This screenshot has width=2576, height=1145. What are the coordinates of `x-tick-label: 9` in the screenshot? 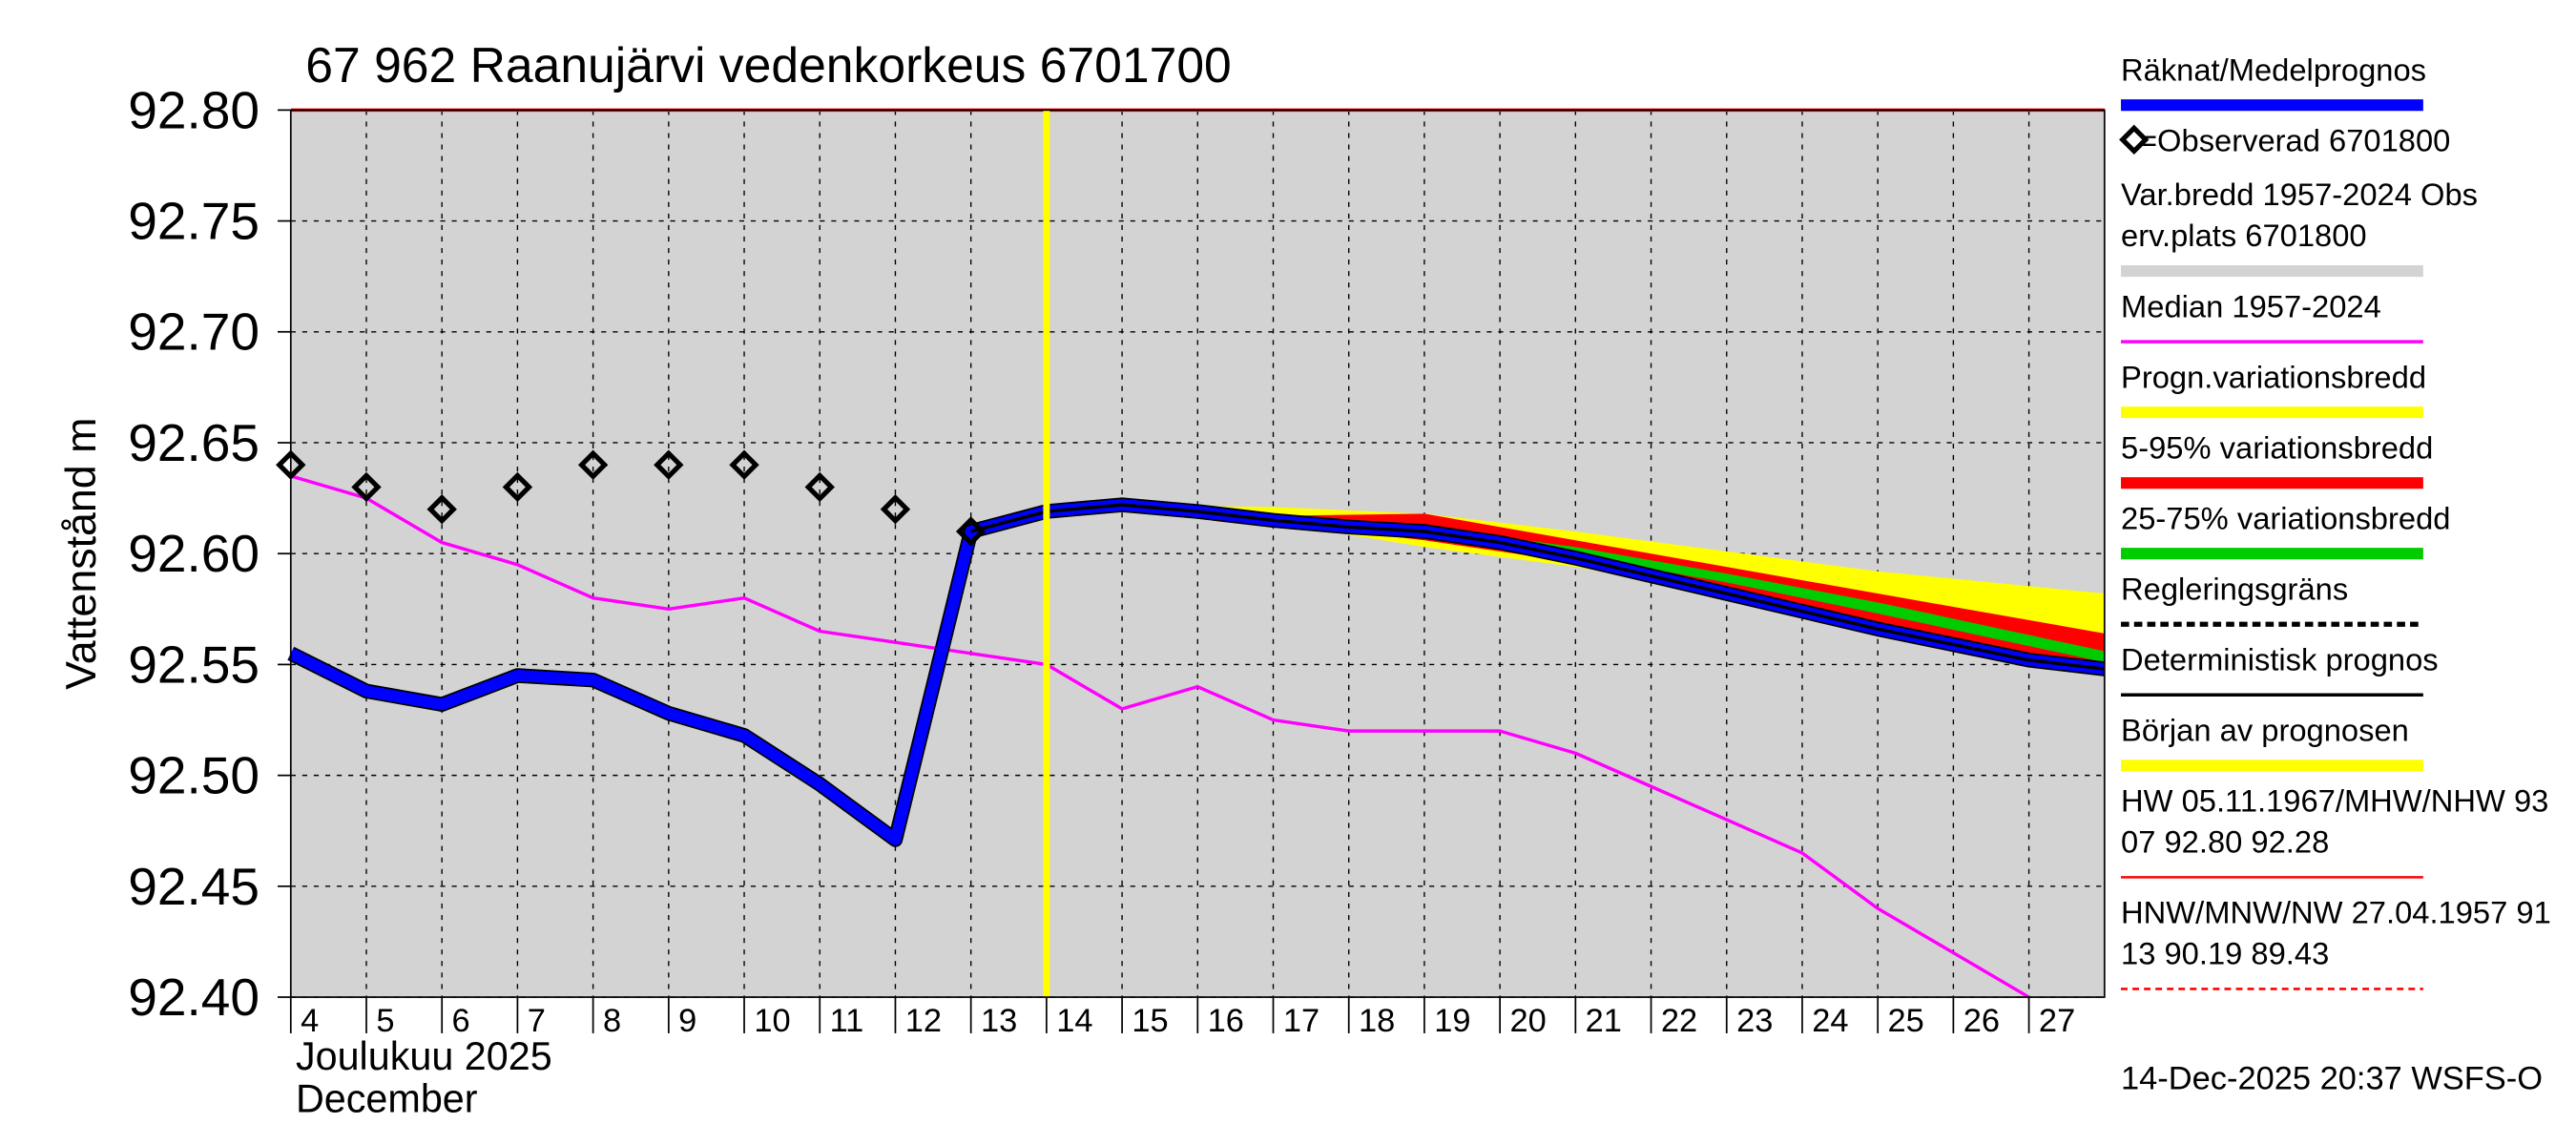 It's located at (687, 1021).